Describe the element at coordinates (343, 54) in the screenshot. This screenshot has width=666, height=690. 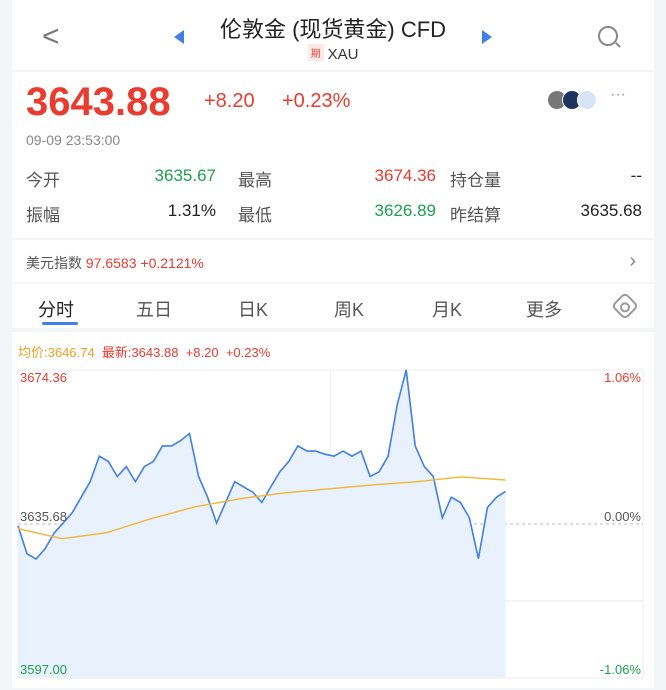
I see `code-text: XAU` at that location.